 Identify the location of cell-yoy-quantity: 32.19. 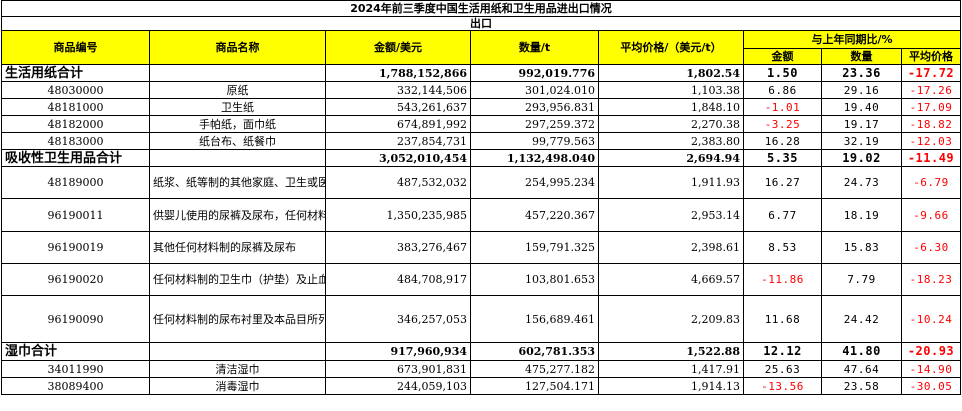
(861, 141).